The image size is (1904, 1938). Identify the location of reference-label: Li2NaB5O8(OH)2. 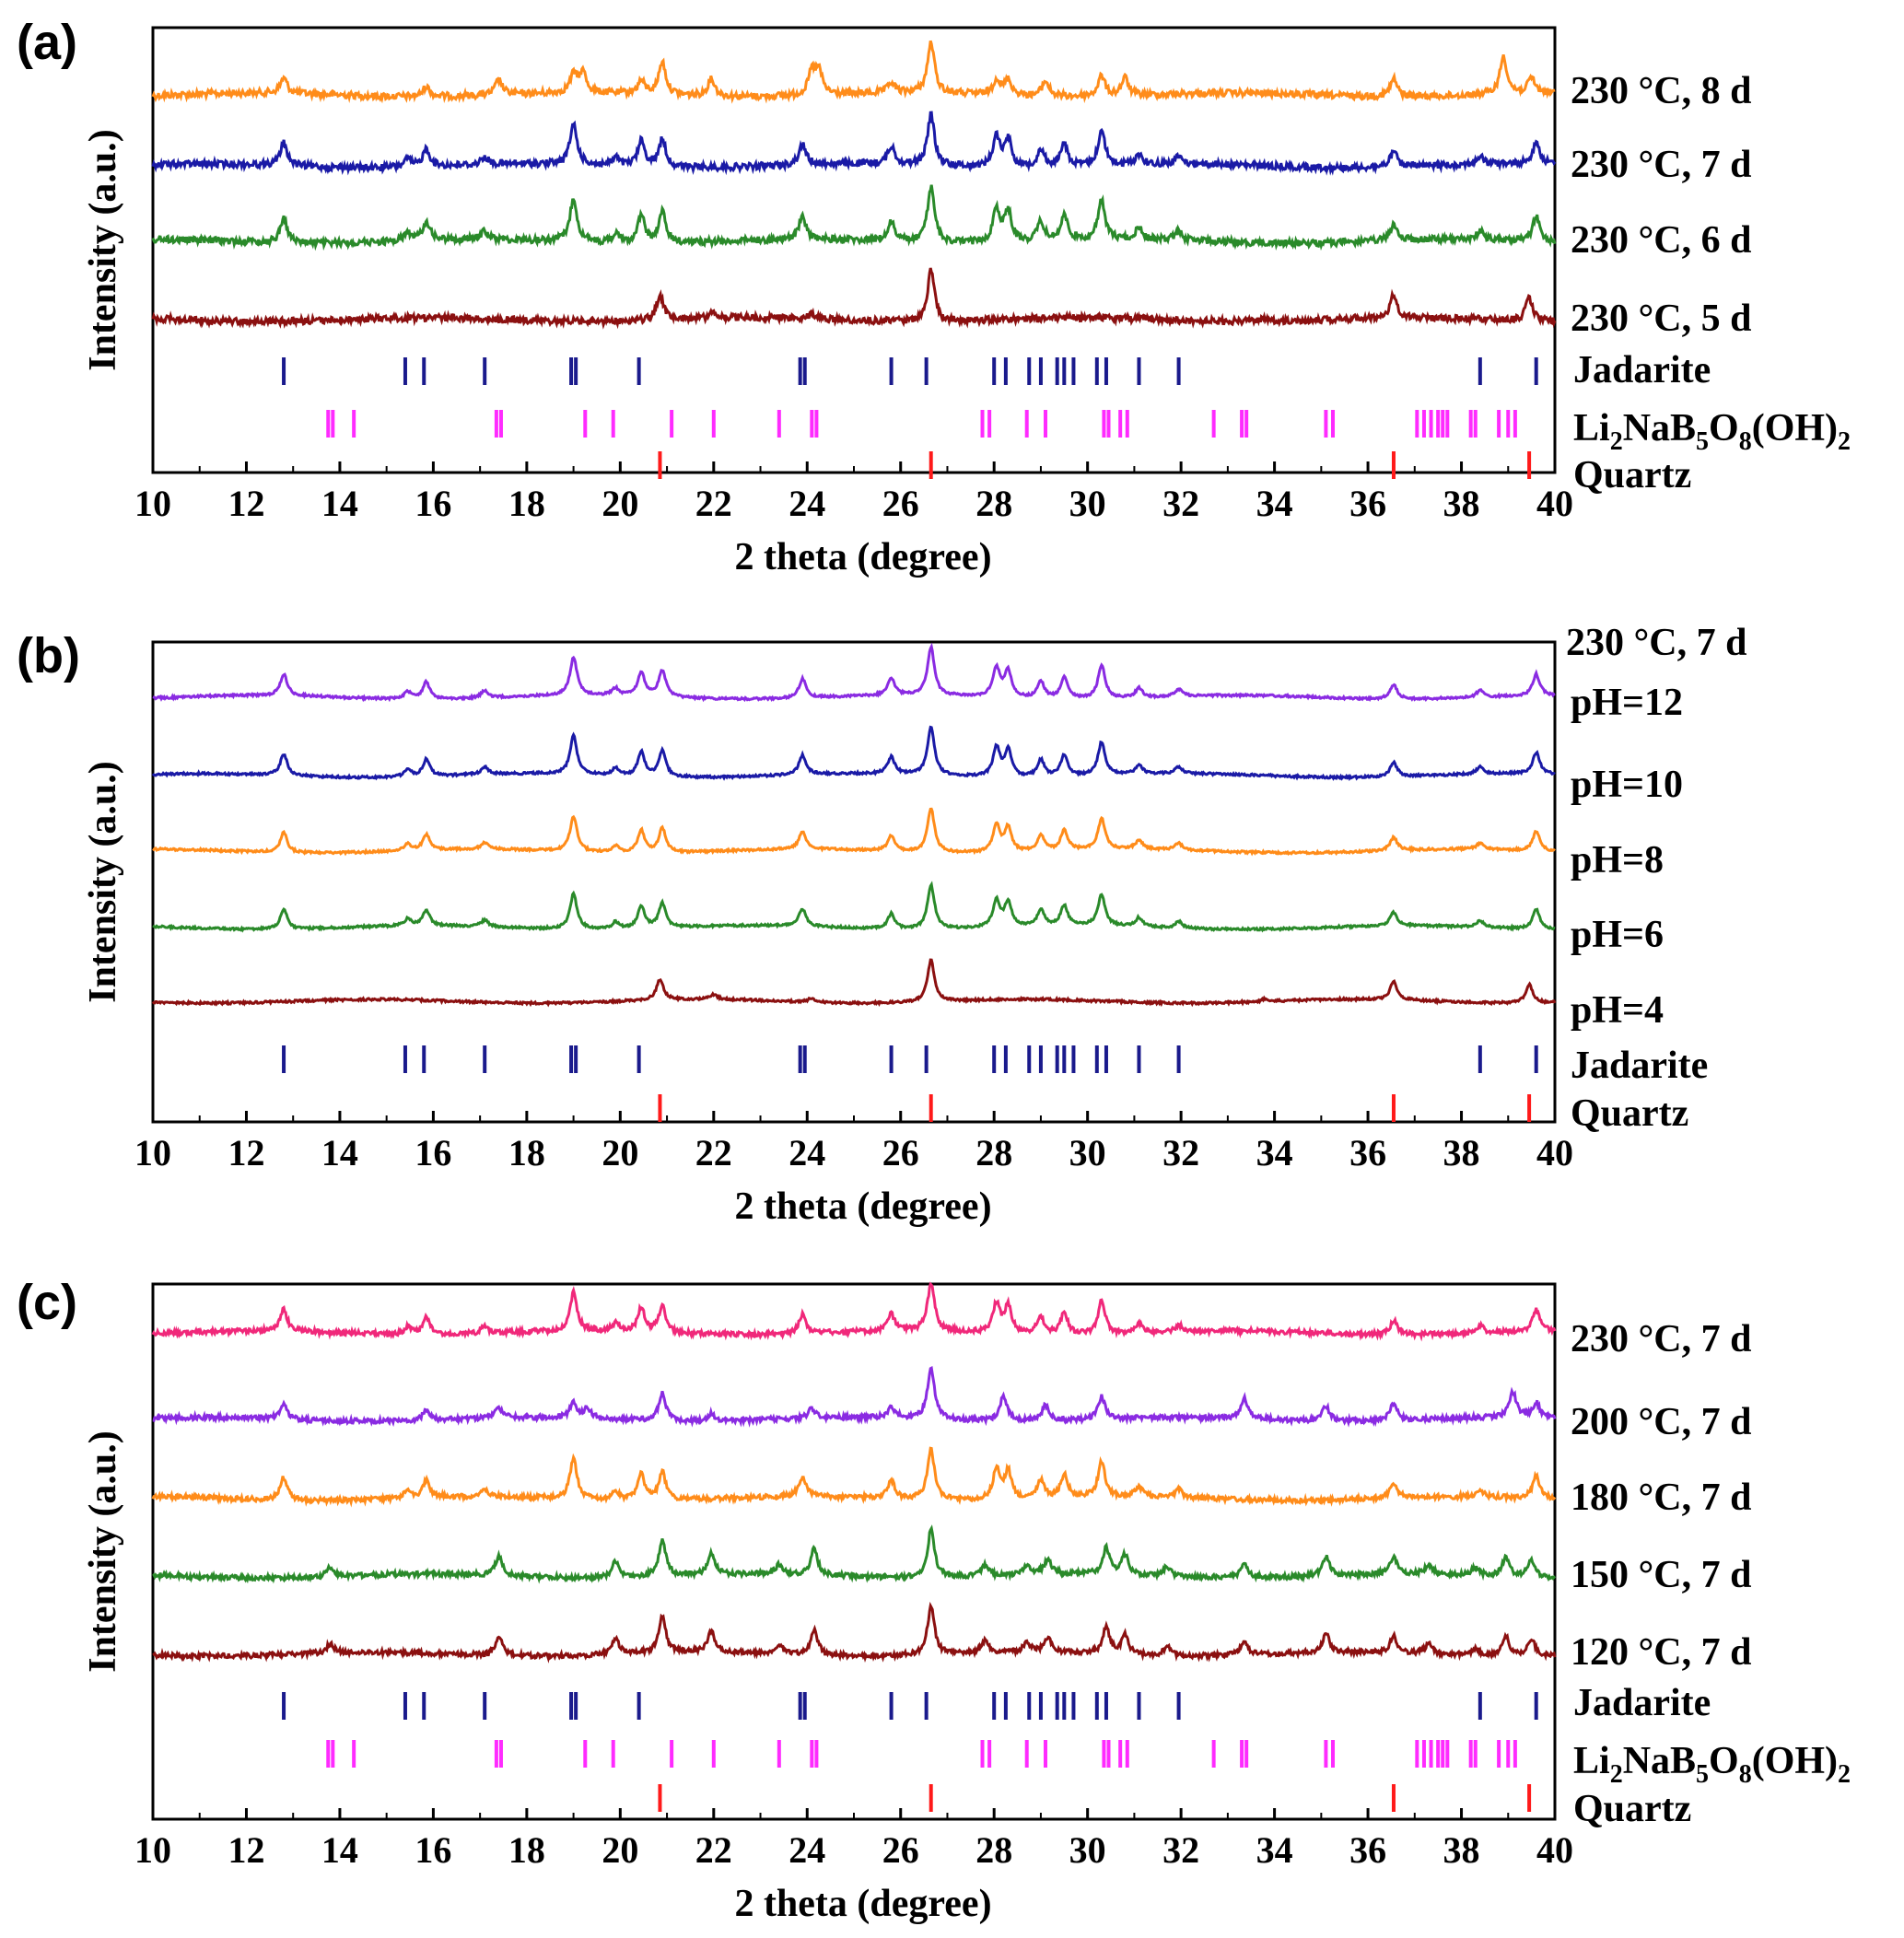
(1712, 431).